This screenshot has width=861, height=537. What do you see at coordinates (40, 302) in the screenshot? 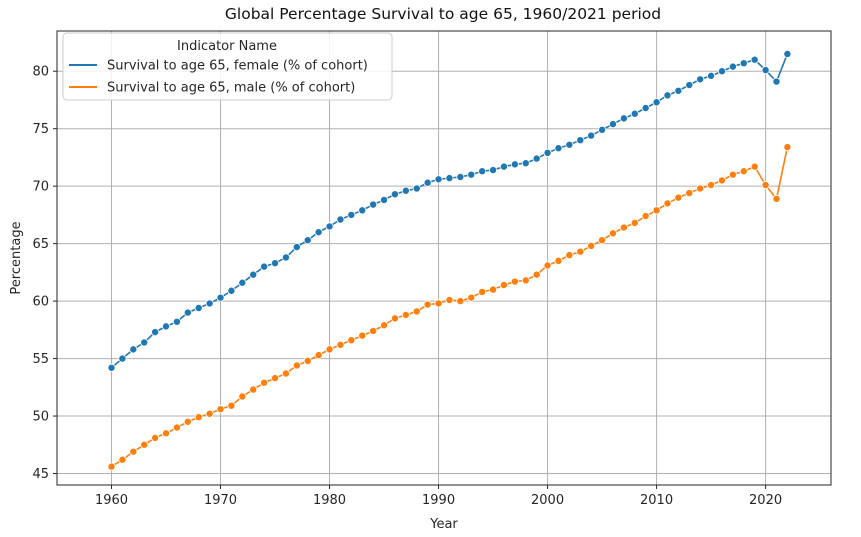
I see `y-tick-label: 60` at bounding box center [40, 302].